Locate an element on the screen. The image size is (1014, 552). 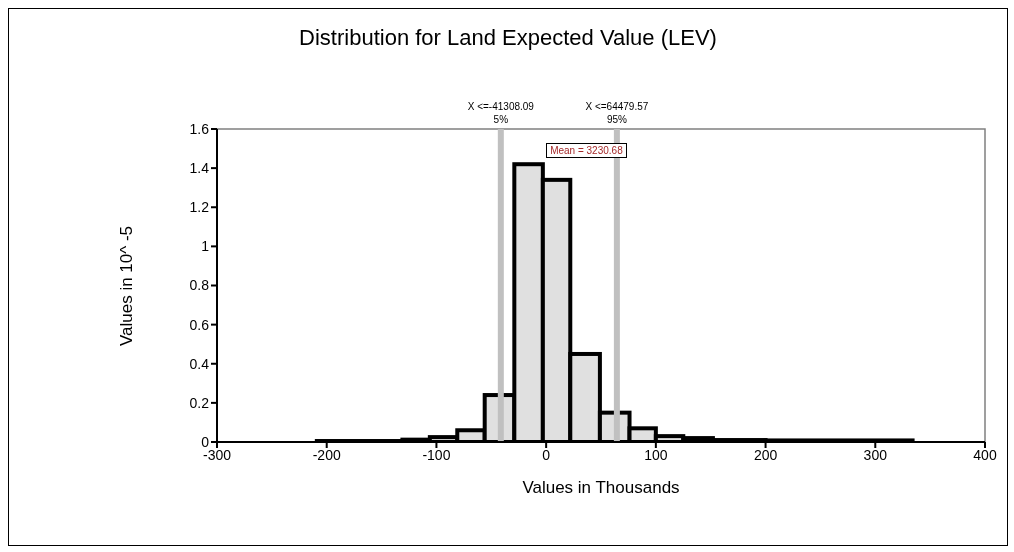
y-tick-label: 0.2 is located at coordinates (199, 402).